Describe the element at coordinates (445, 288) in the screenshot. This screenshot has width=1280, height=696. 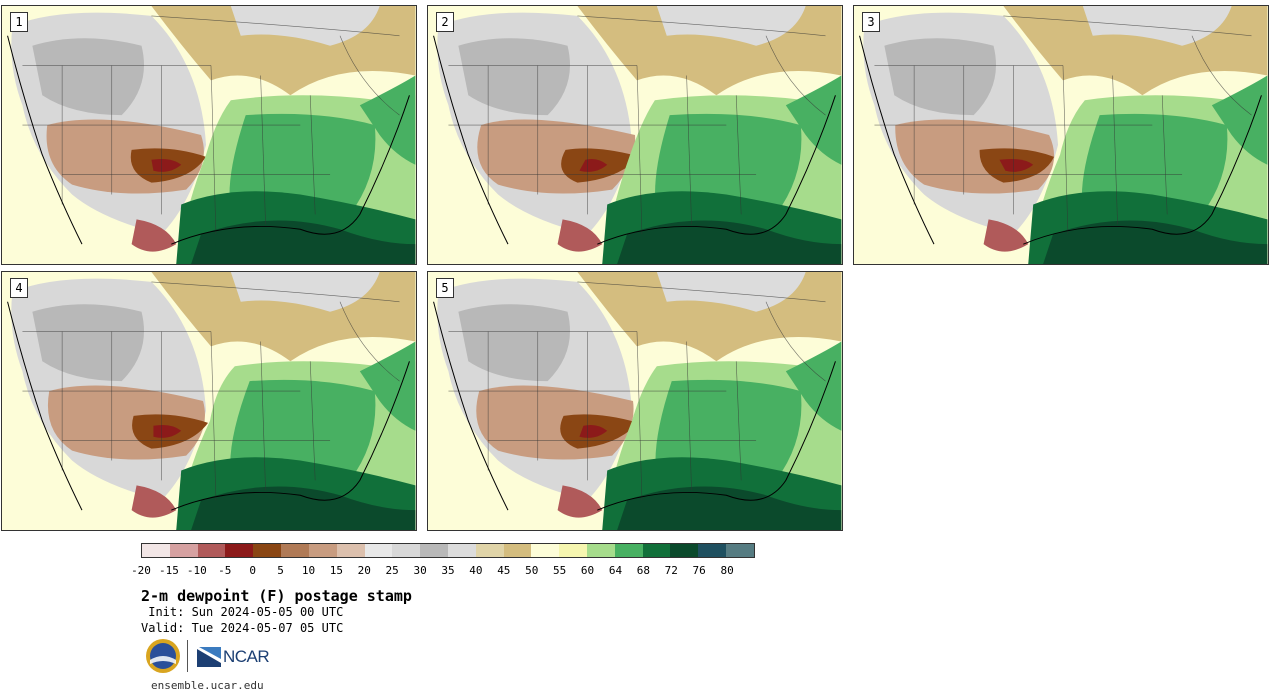
I see `member-5-label: 5` at that location.